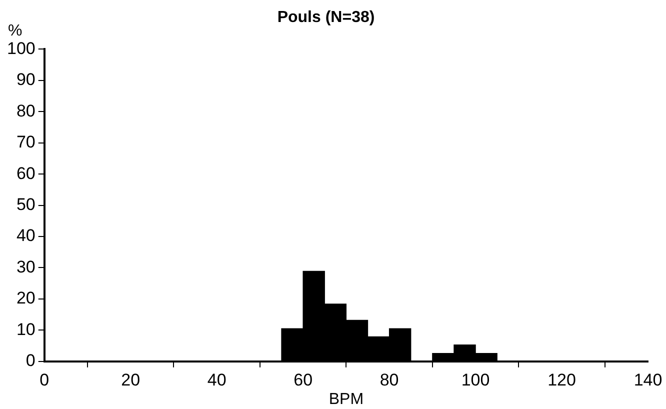 The image size is (666, 409). What do you see at coordinates (21, 48) in the screenshot?
I see `y-tick-label: 100` at bounding box center [21, 48].